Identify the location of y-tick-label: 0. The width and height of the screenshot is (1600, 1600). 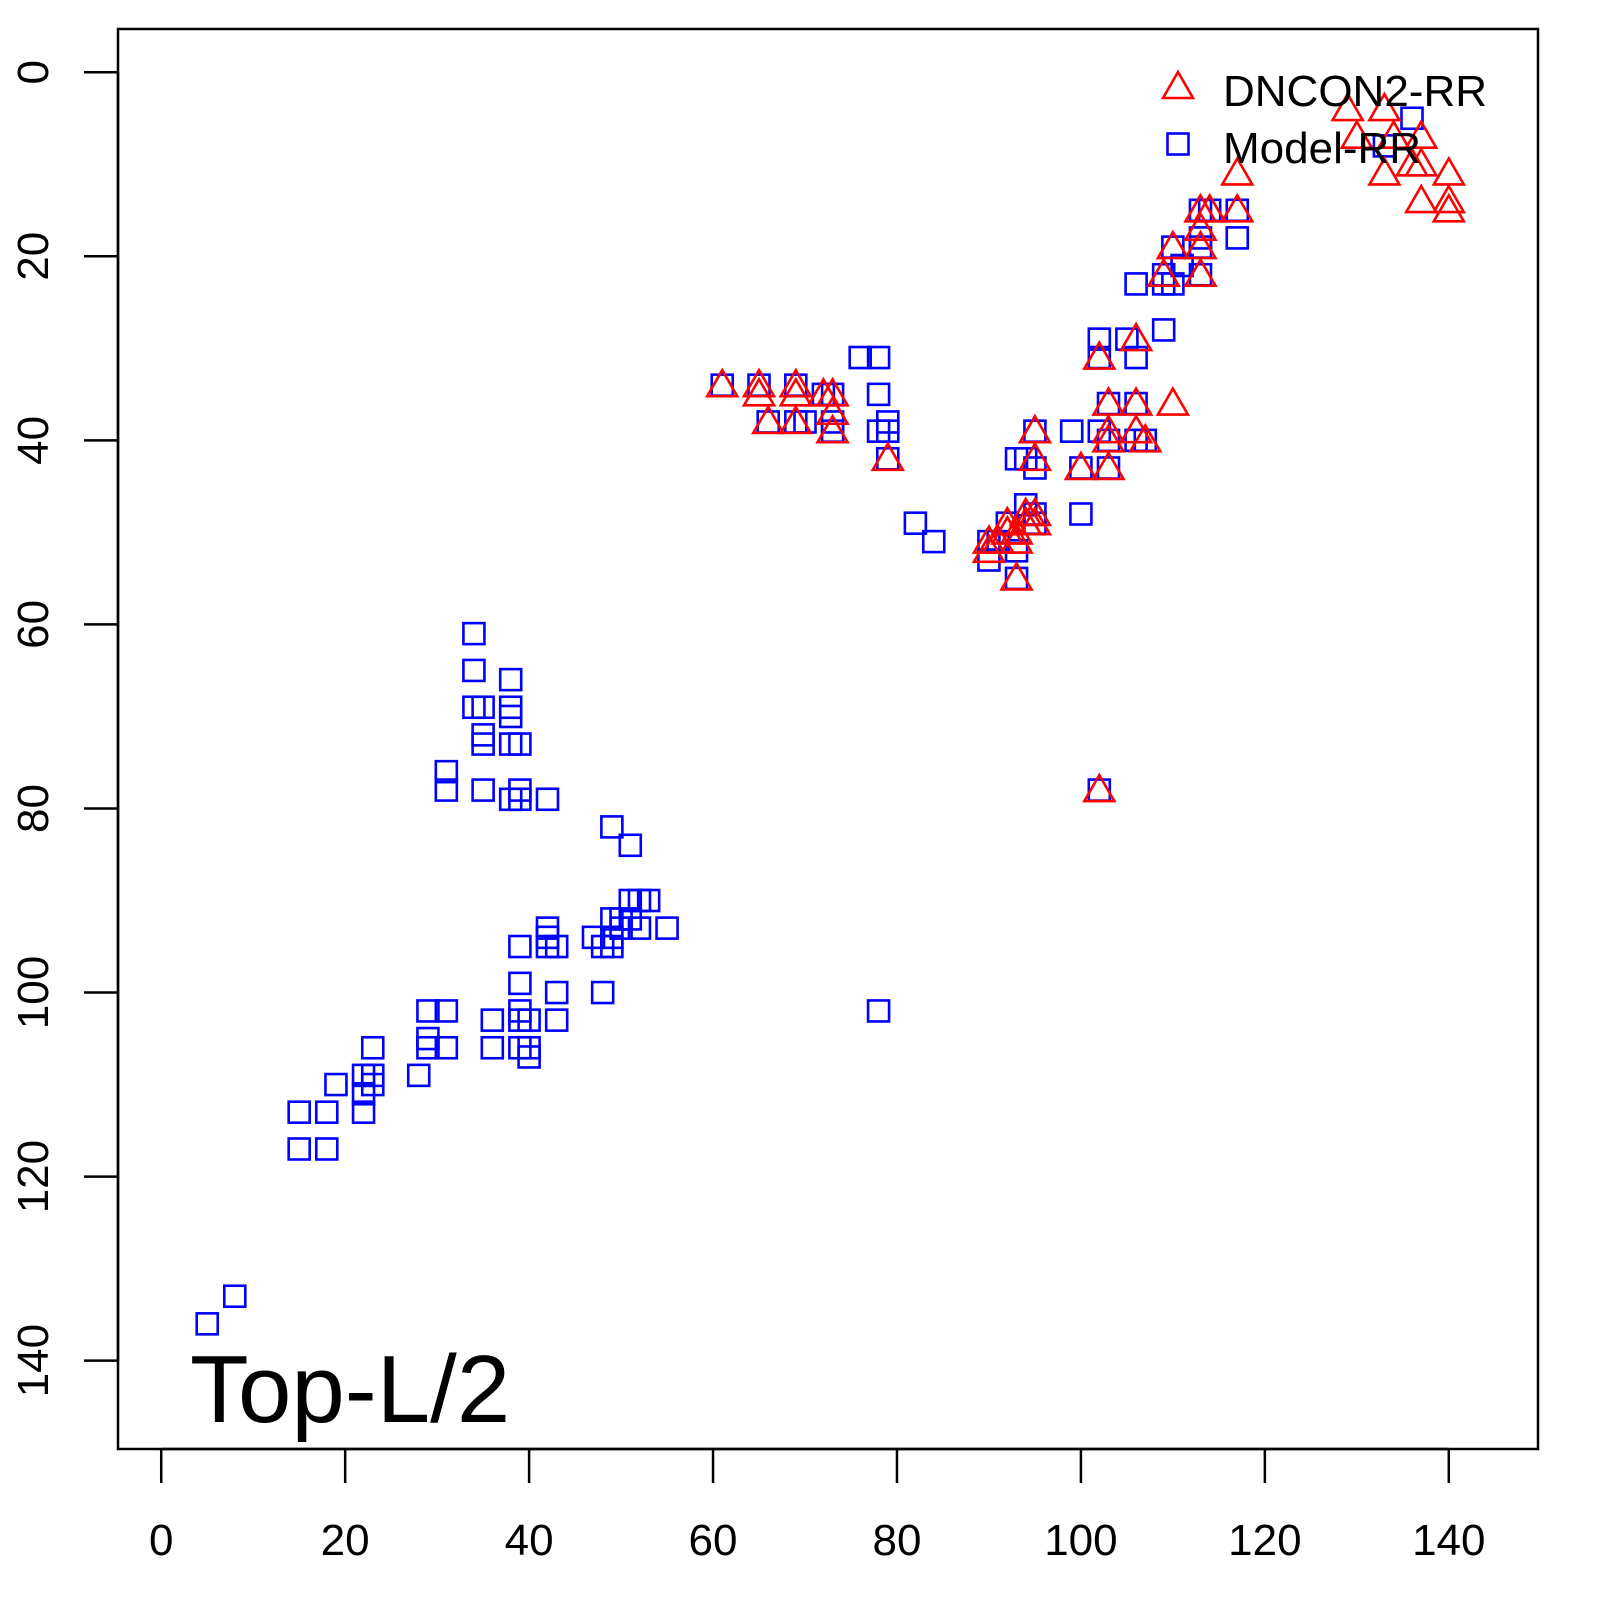
(33, 72).